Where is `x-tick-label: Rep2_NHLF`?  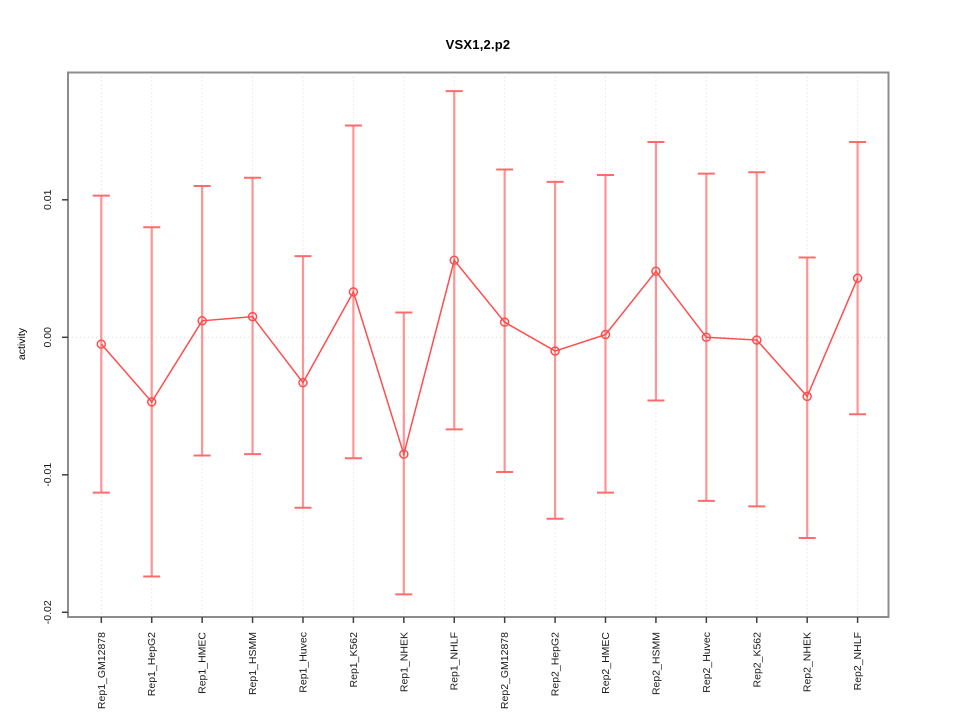 x-tick-label: Rep2_NHLF is located at coordinates (858, 661).